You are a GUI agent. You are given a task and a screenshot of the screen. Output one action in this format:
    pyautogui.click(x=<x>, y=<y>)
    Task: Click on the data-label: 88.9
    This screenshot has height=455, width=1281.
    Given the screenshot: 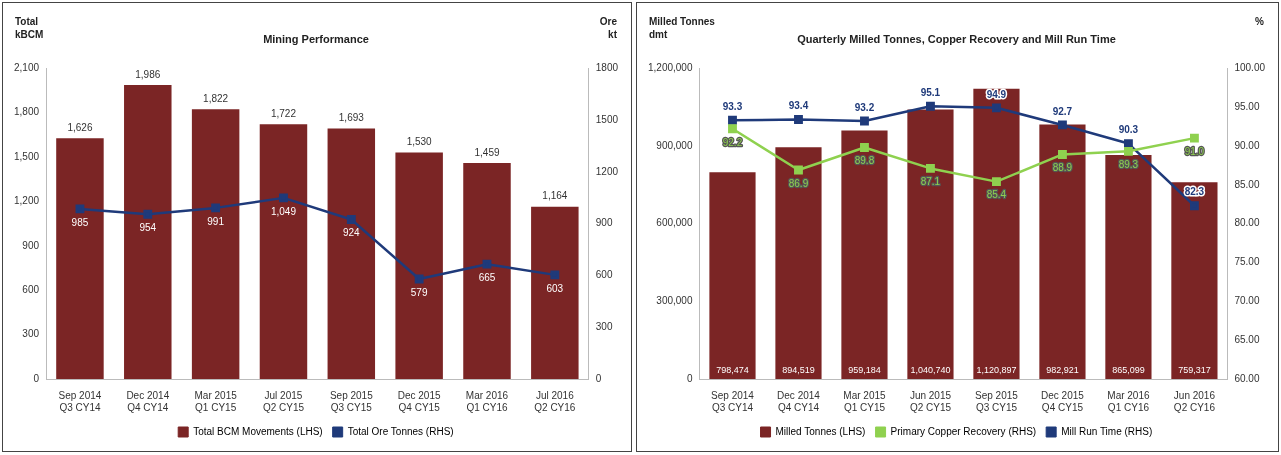 What is the action you would take?
    pyautogui.click(x=1062, y=168)
    